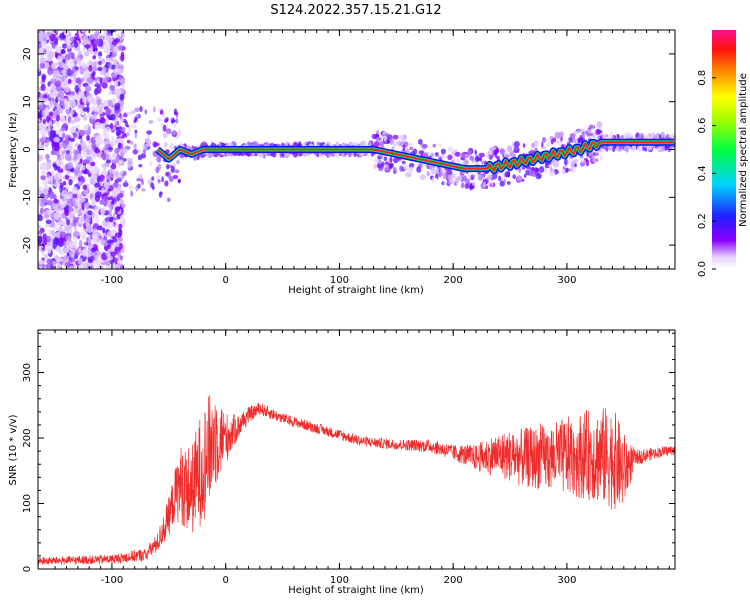  I want to click on spectrogram-y-label: Frequency (Hz), so click(13, 150).